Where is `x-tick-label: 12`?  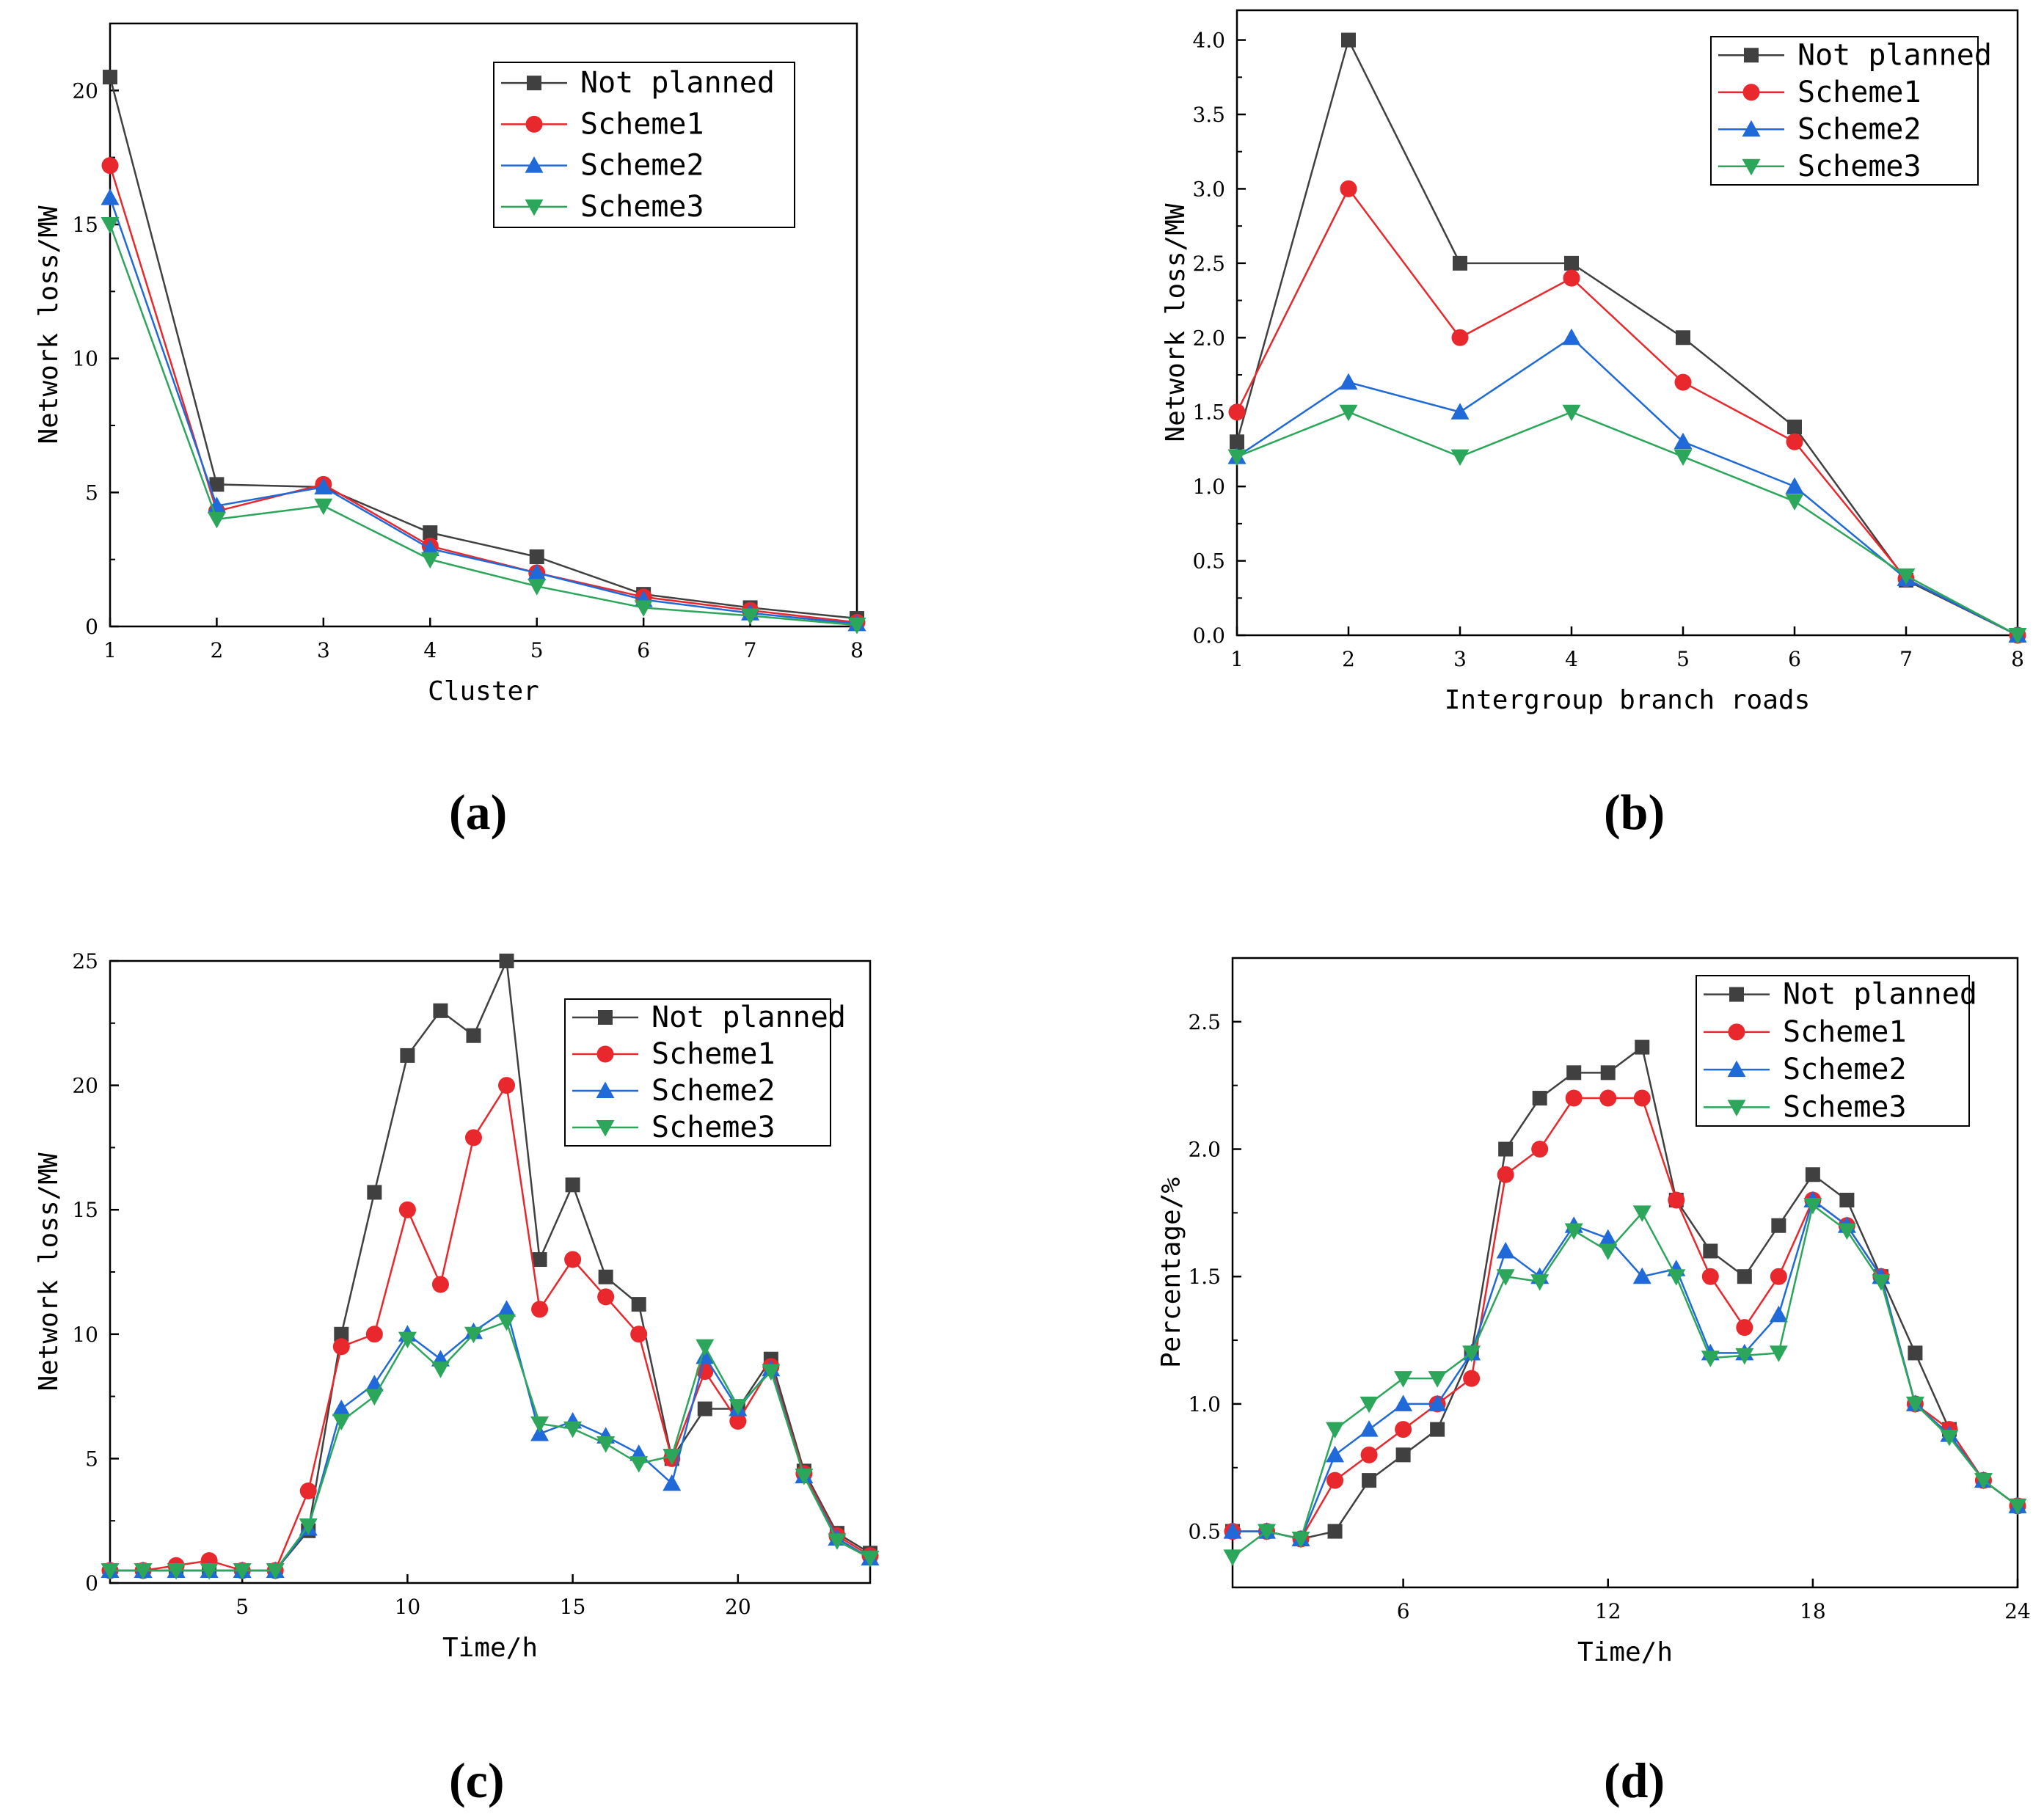 x-tick-label: 12 is located at coordinates (1608, 1611).